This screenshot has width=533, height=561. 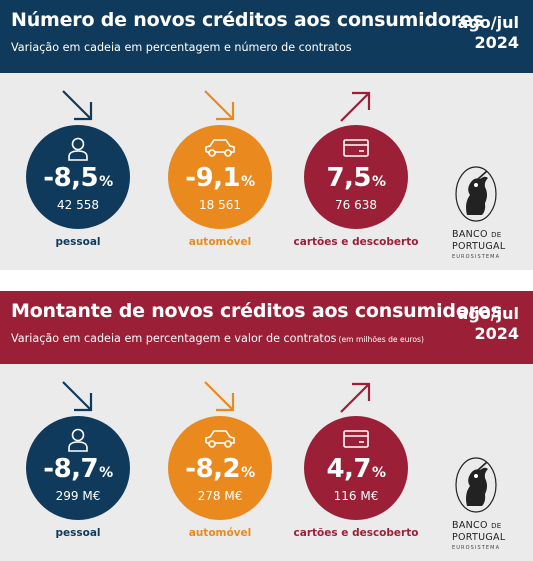 I want to click on metric-circle: 7,5% 76 638, so click(x=356, y=177).